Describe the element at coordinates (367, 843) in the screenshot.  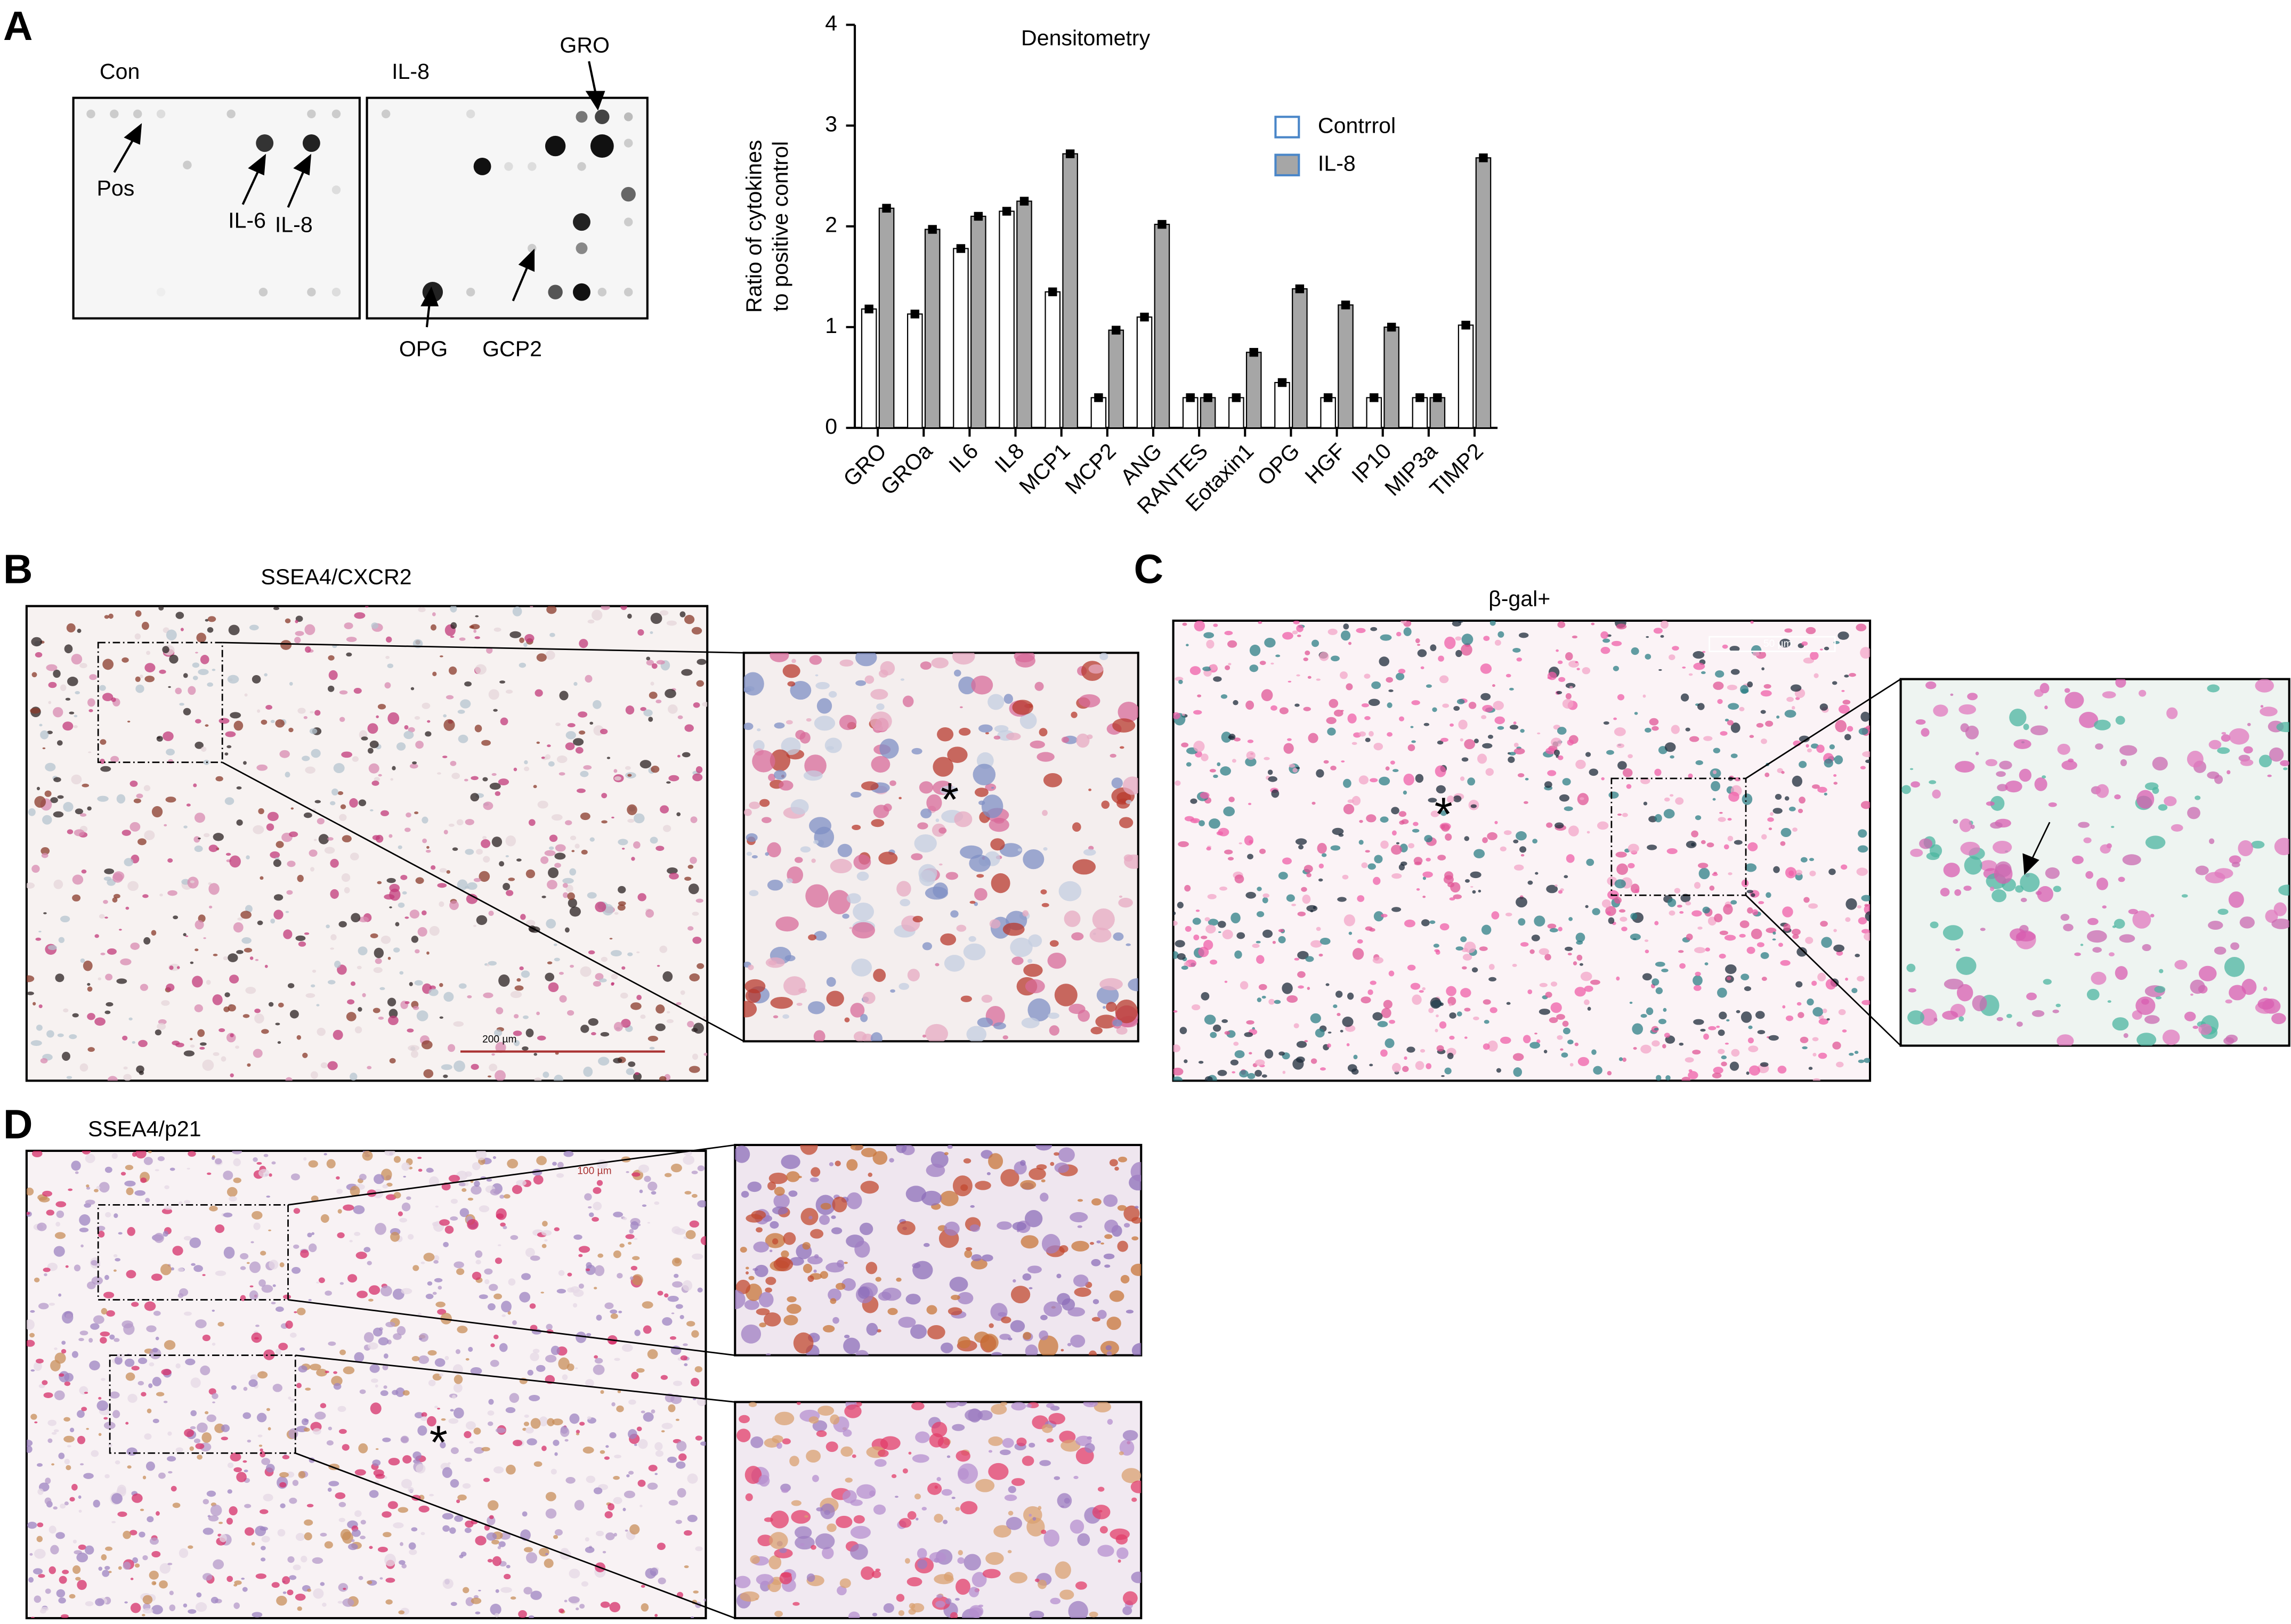
I see `cells` at that location.